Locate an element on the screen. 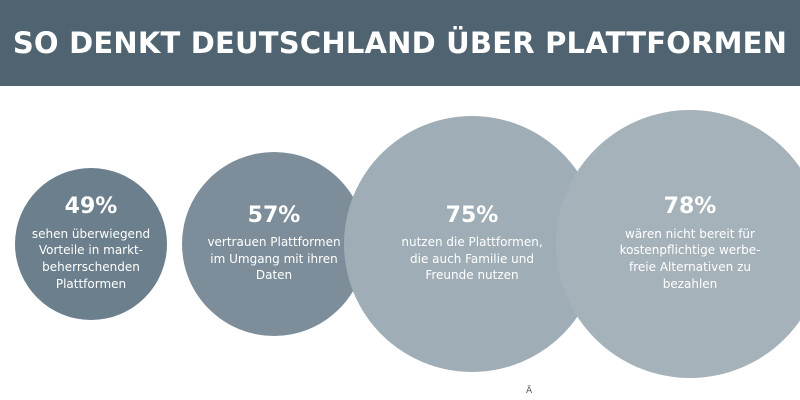 The height and width of the screenshot is (400, 800). bubble-caption-line: nutzen die Plattformen, is located at coordinates (472, 241).